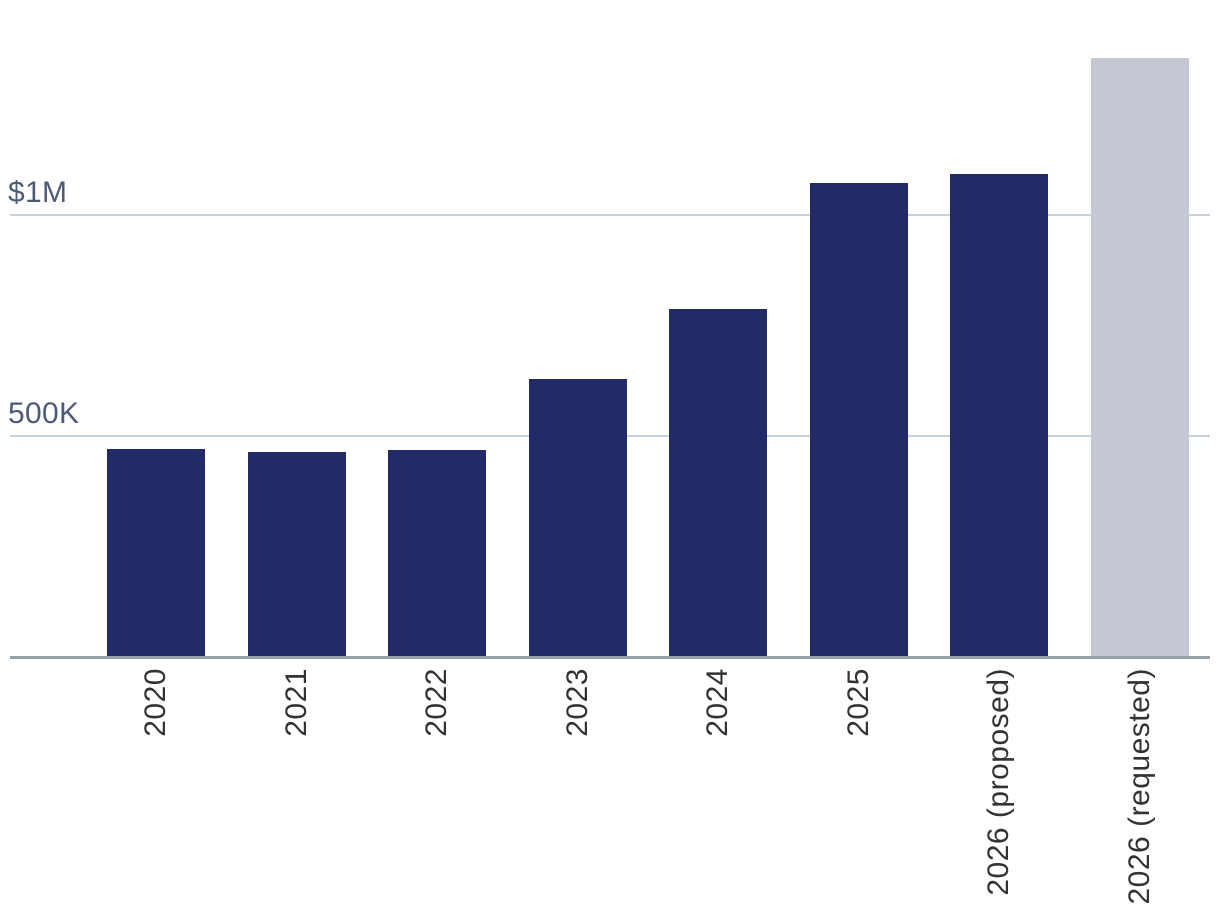  I want to click on bar-2021, so click(297, 554).